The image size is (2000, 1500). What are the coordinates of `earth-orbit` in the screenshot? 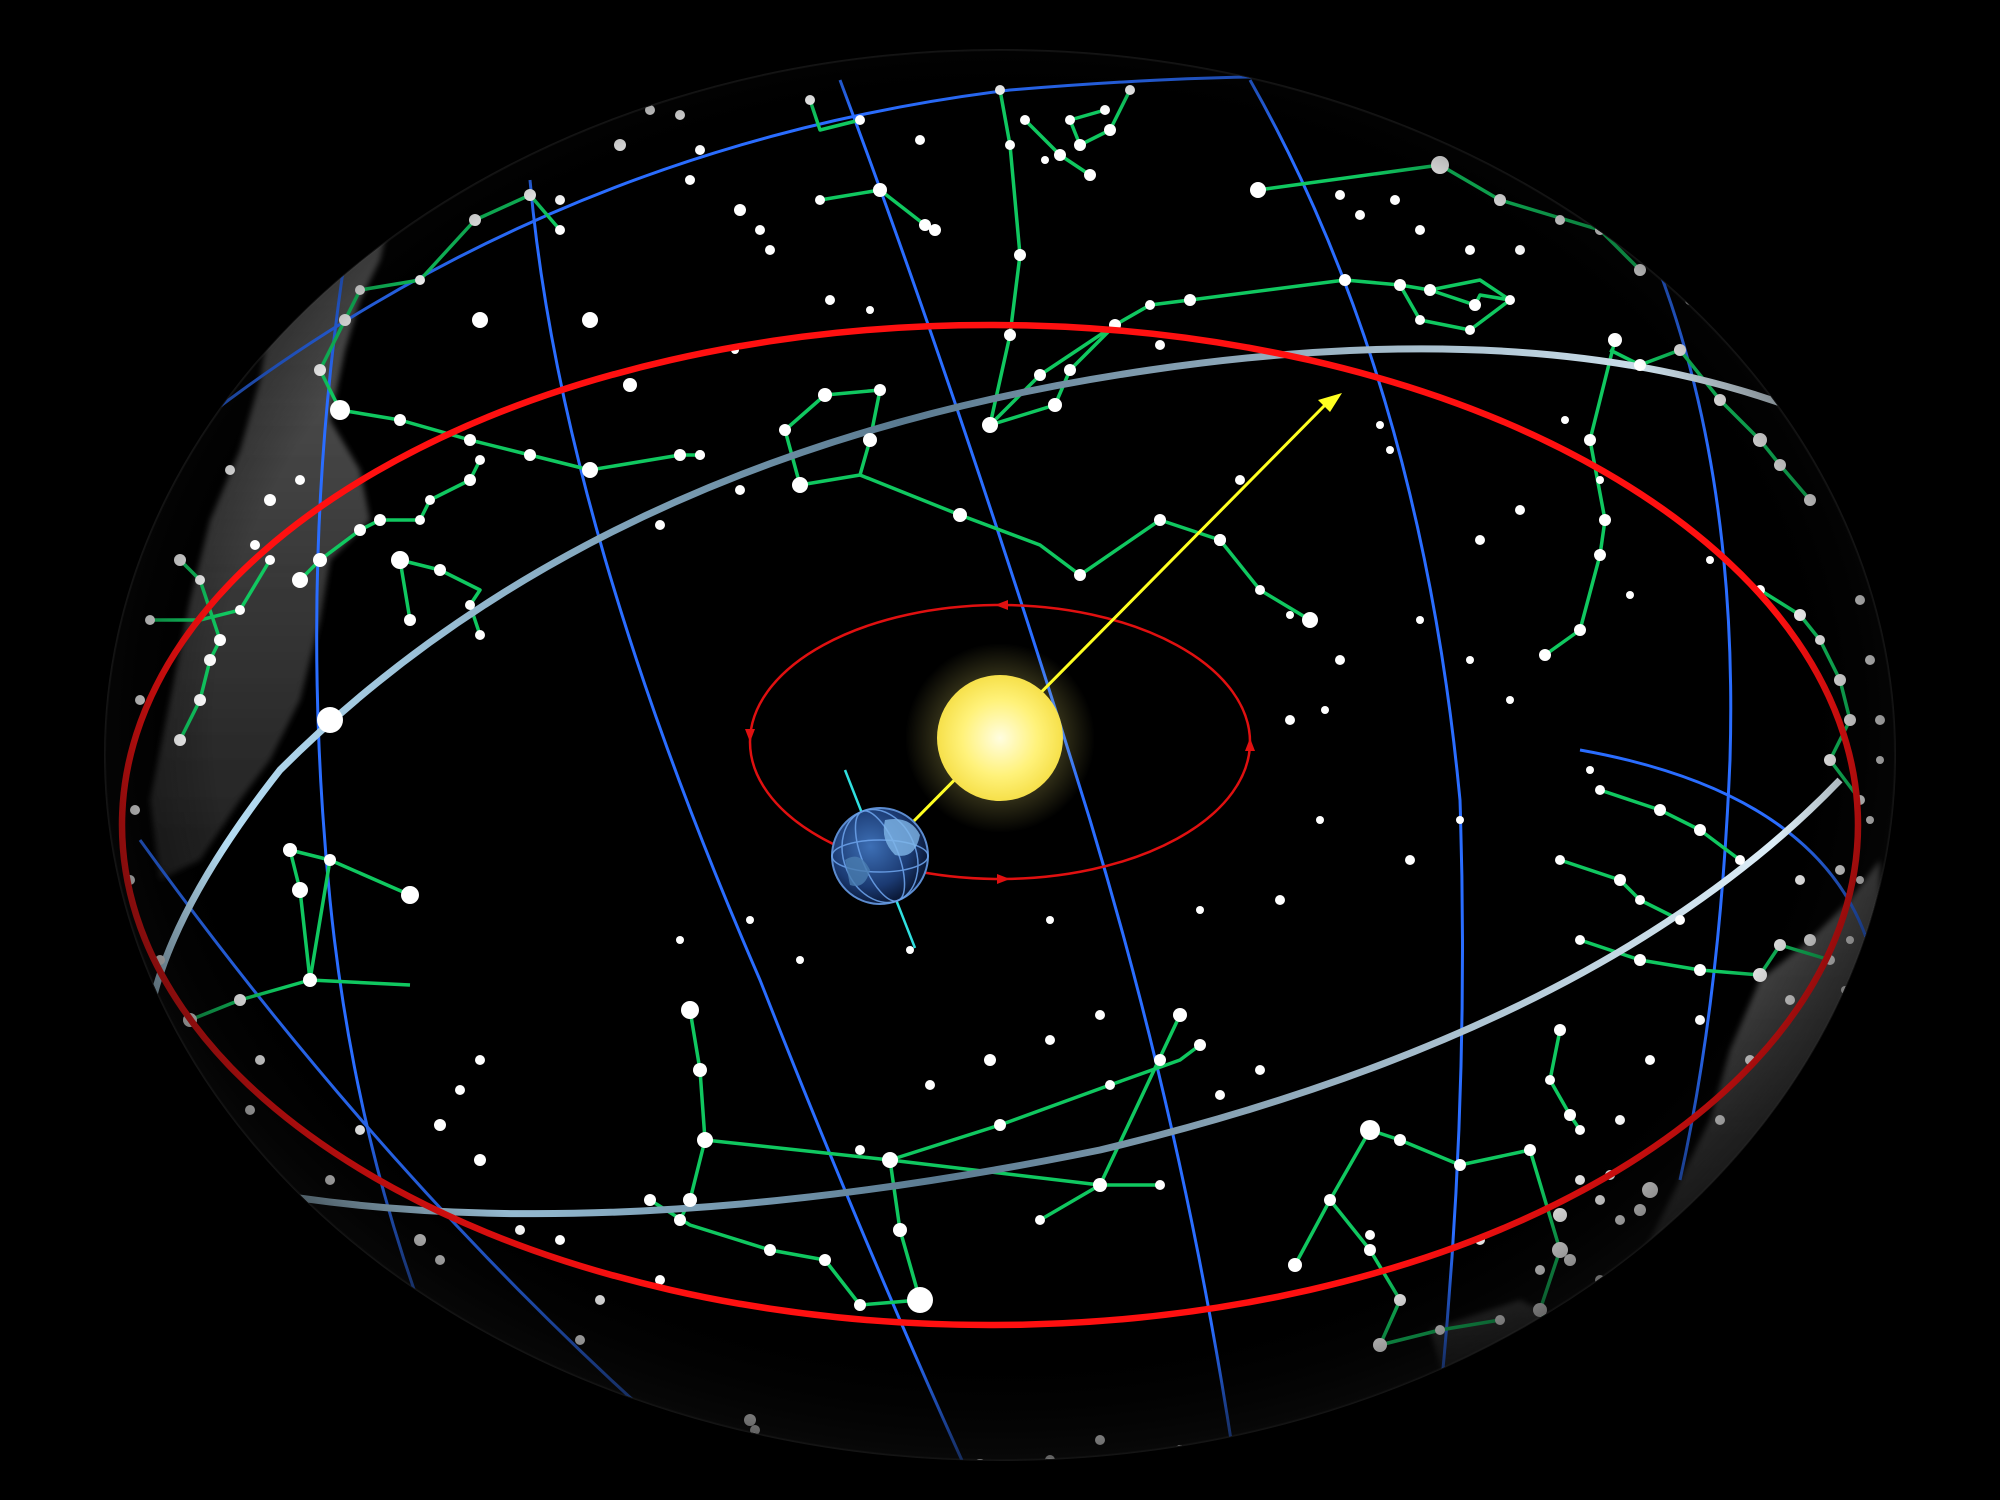 It's located at (1000, 742).